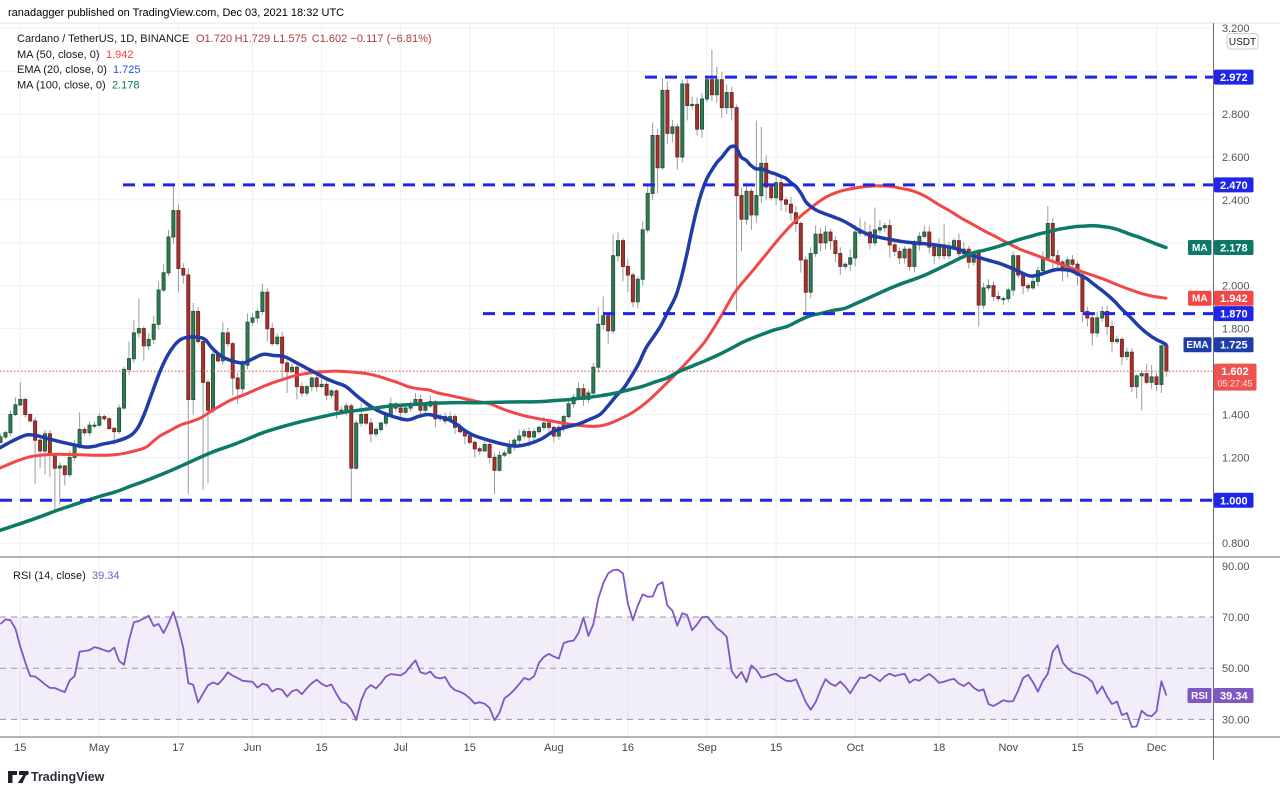 This screenshot has height=794, width=1280. Describe the element at coordinates (253, 748) in the screenshot. I see `svg-text: Jun` at that location.